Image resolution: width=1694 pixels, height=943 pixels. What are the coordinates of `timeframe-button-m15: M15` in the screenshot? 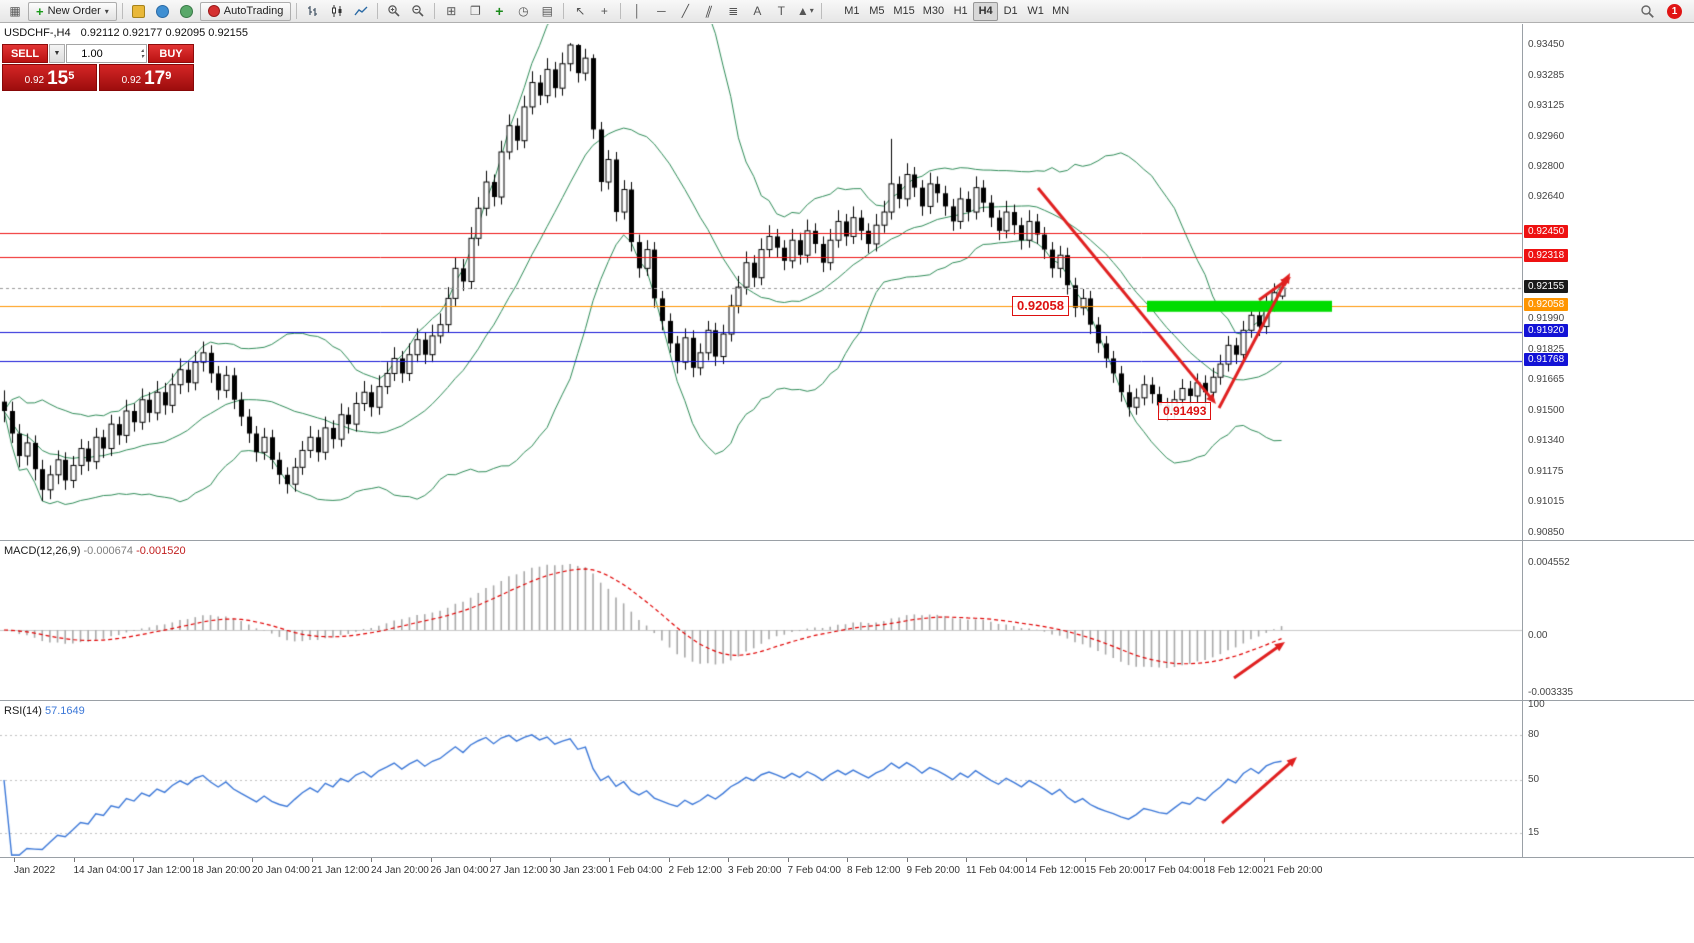 It's located at (903, 11).